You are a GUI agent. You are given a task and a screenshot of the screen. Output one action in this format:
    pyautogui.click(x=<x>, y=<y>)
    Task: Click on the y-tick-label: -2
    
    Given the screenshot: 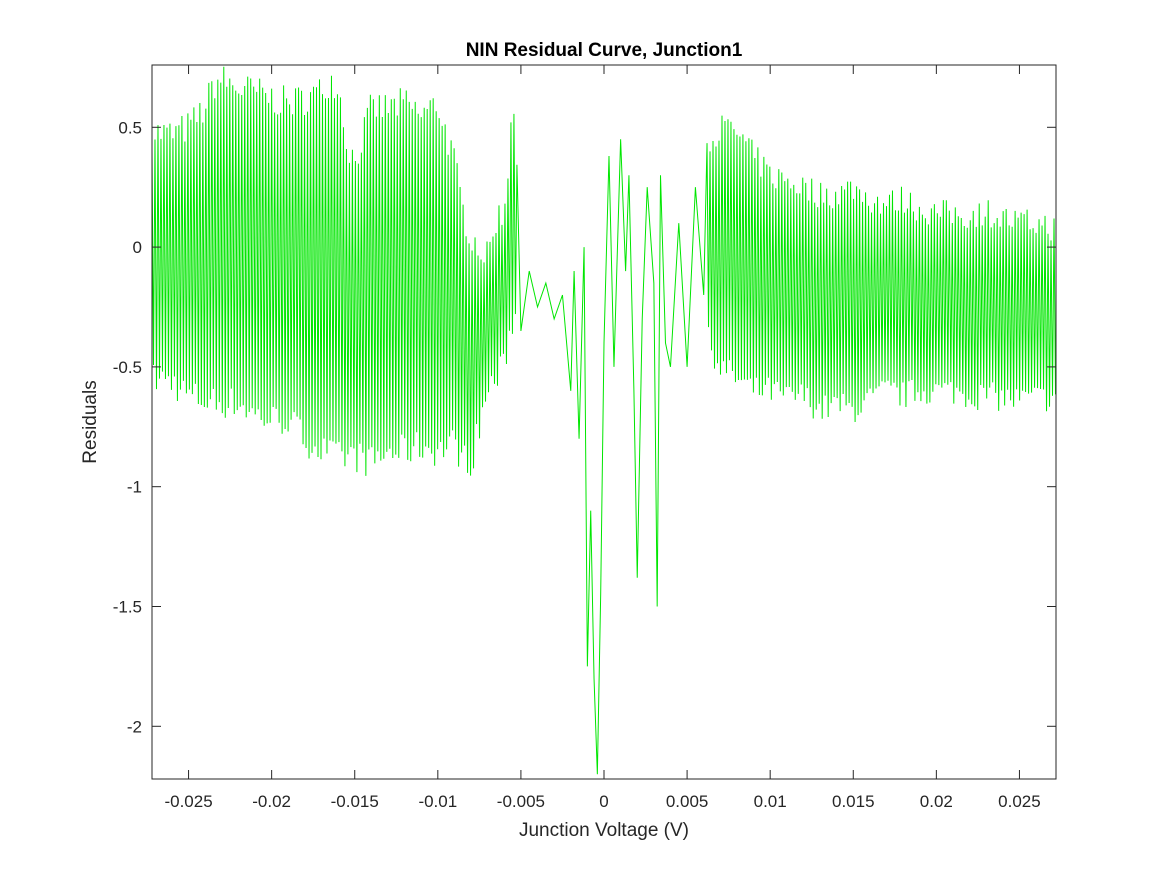 What is the action you would take?
    pyautogui.click(x=134, y=726)
    